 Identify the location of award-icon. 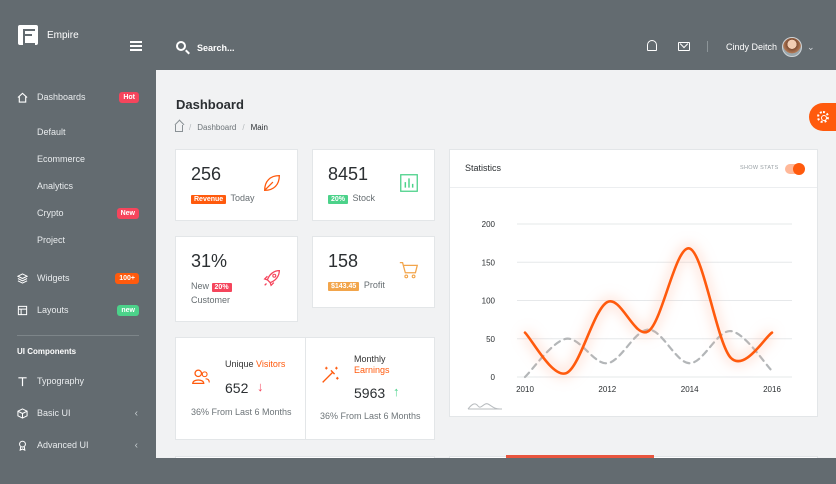
(22, 445).